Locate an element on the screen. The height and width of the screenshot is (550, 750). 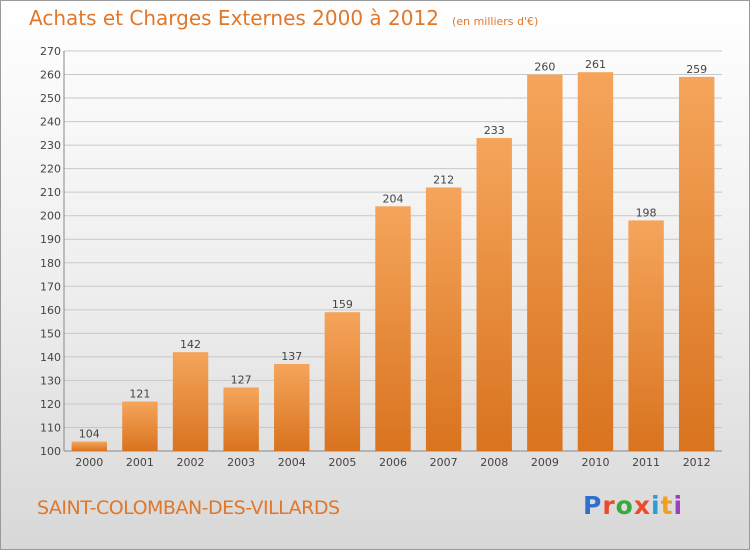
data-label: 233 is located at coordinates (494, 130).